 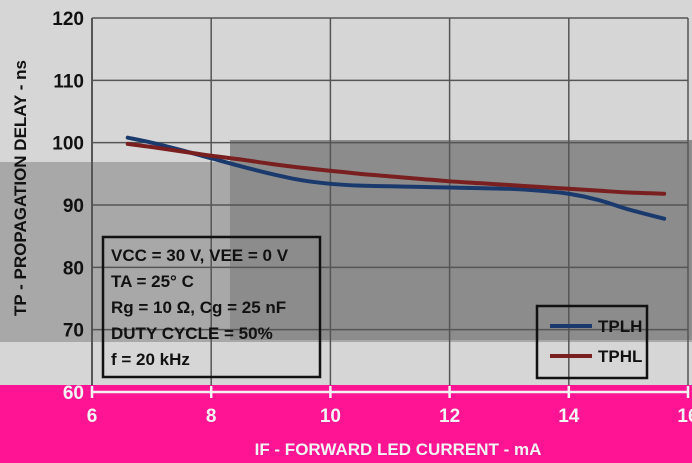 What do you see at coordinates (198, 307) in the screenshot?
I see `condition-rg-cg: Rg = 10 Ω, Cg = 25 nF` at bounding box center [198, 307].